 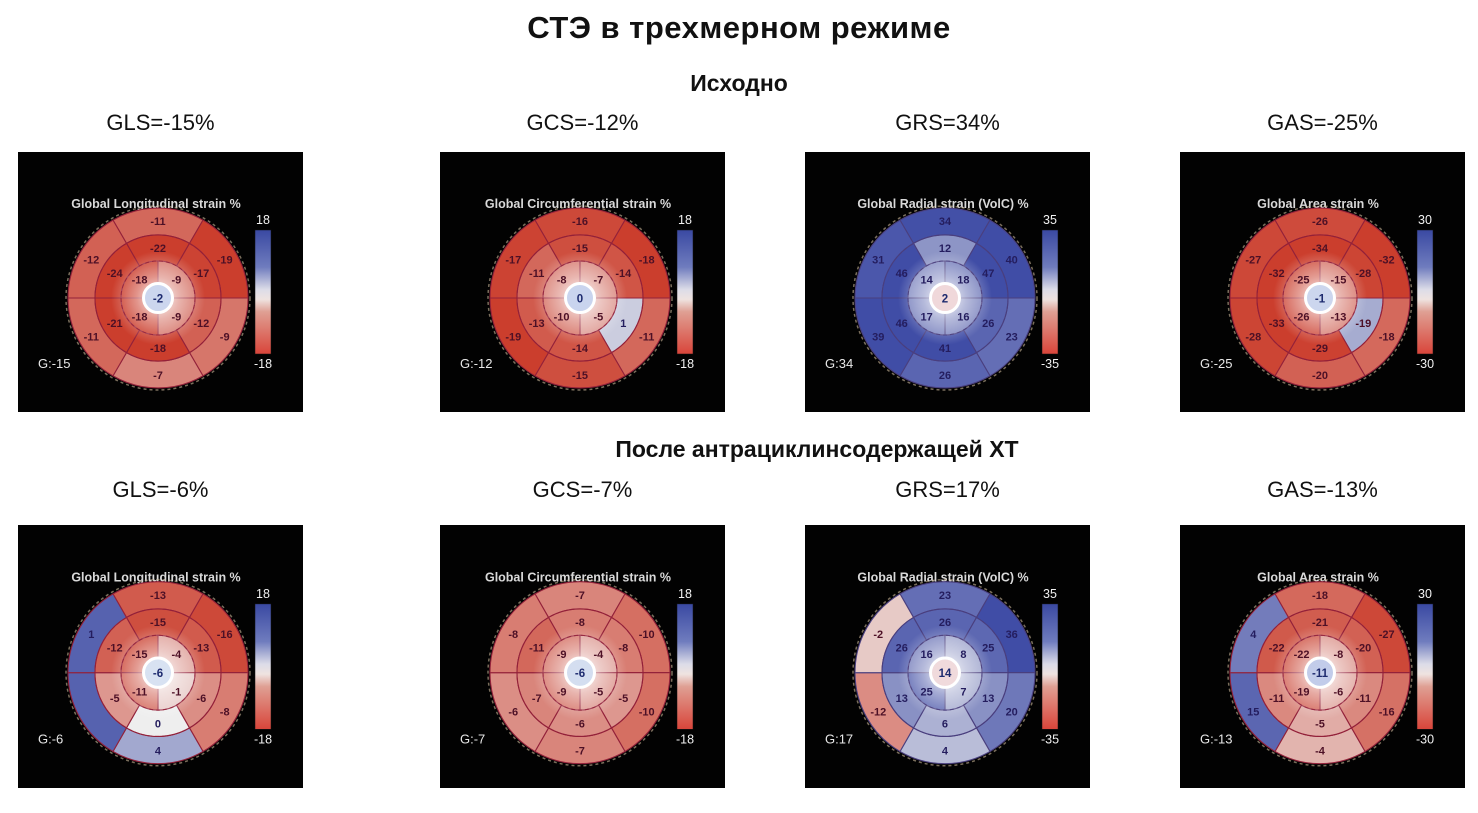 What do you see at coordinates (1320, 300) in the screenshot?
I see `center-value: -1` at bounding box center [1320, 300].